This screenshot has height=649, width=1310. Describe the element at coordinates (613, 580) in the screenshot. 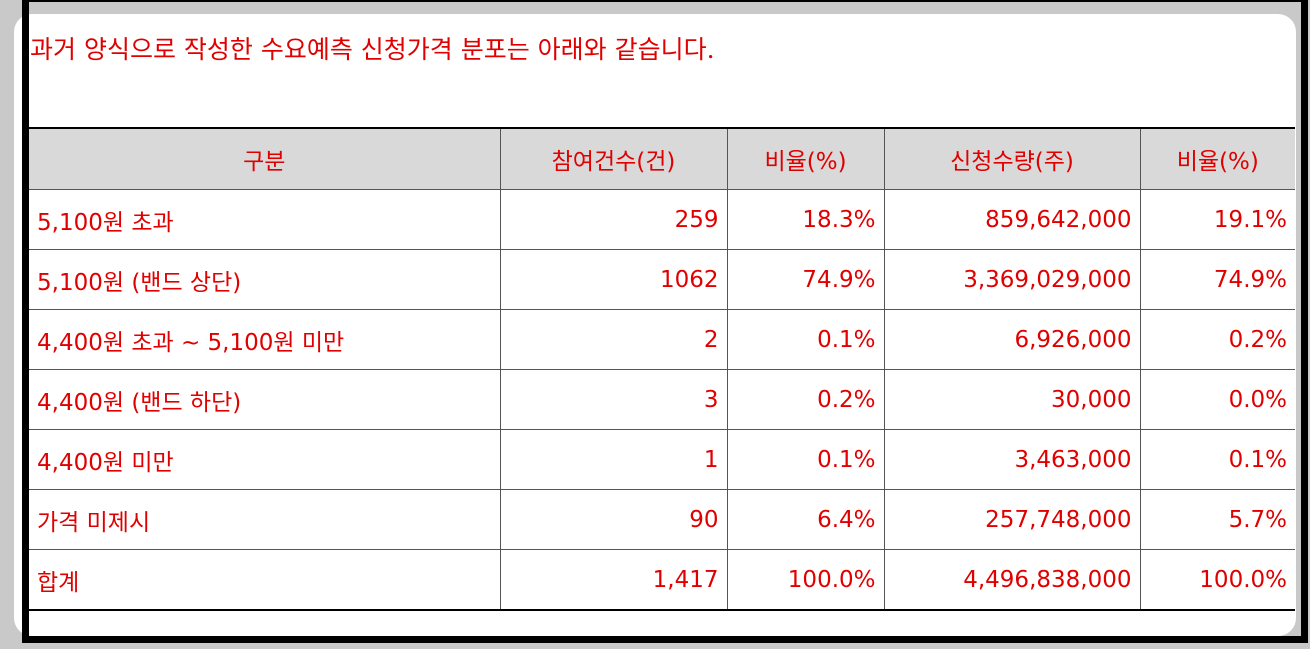

I see `table-cell: 1,417` at that location.